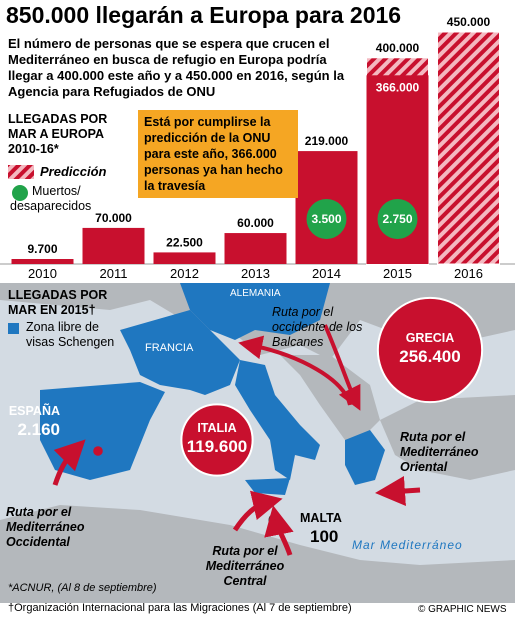 Image resolution: width=515 pixels, height=626 pixels. I want to click on x-tick-label: 2010, so click(42, 273).